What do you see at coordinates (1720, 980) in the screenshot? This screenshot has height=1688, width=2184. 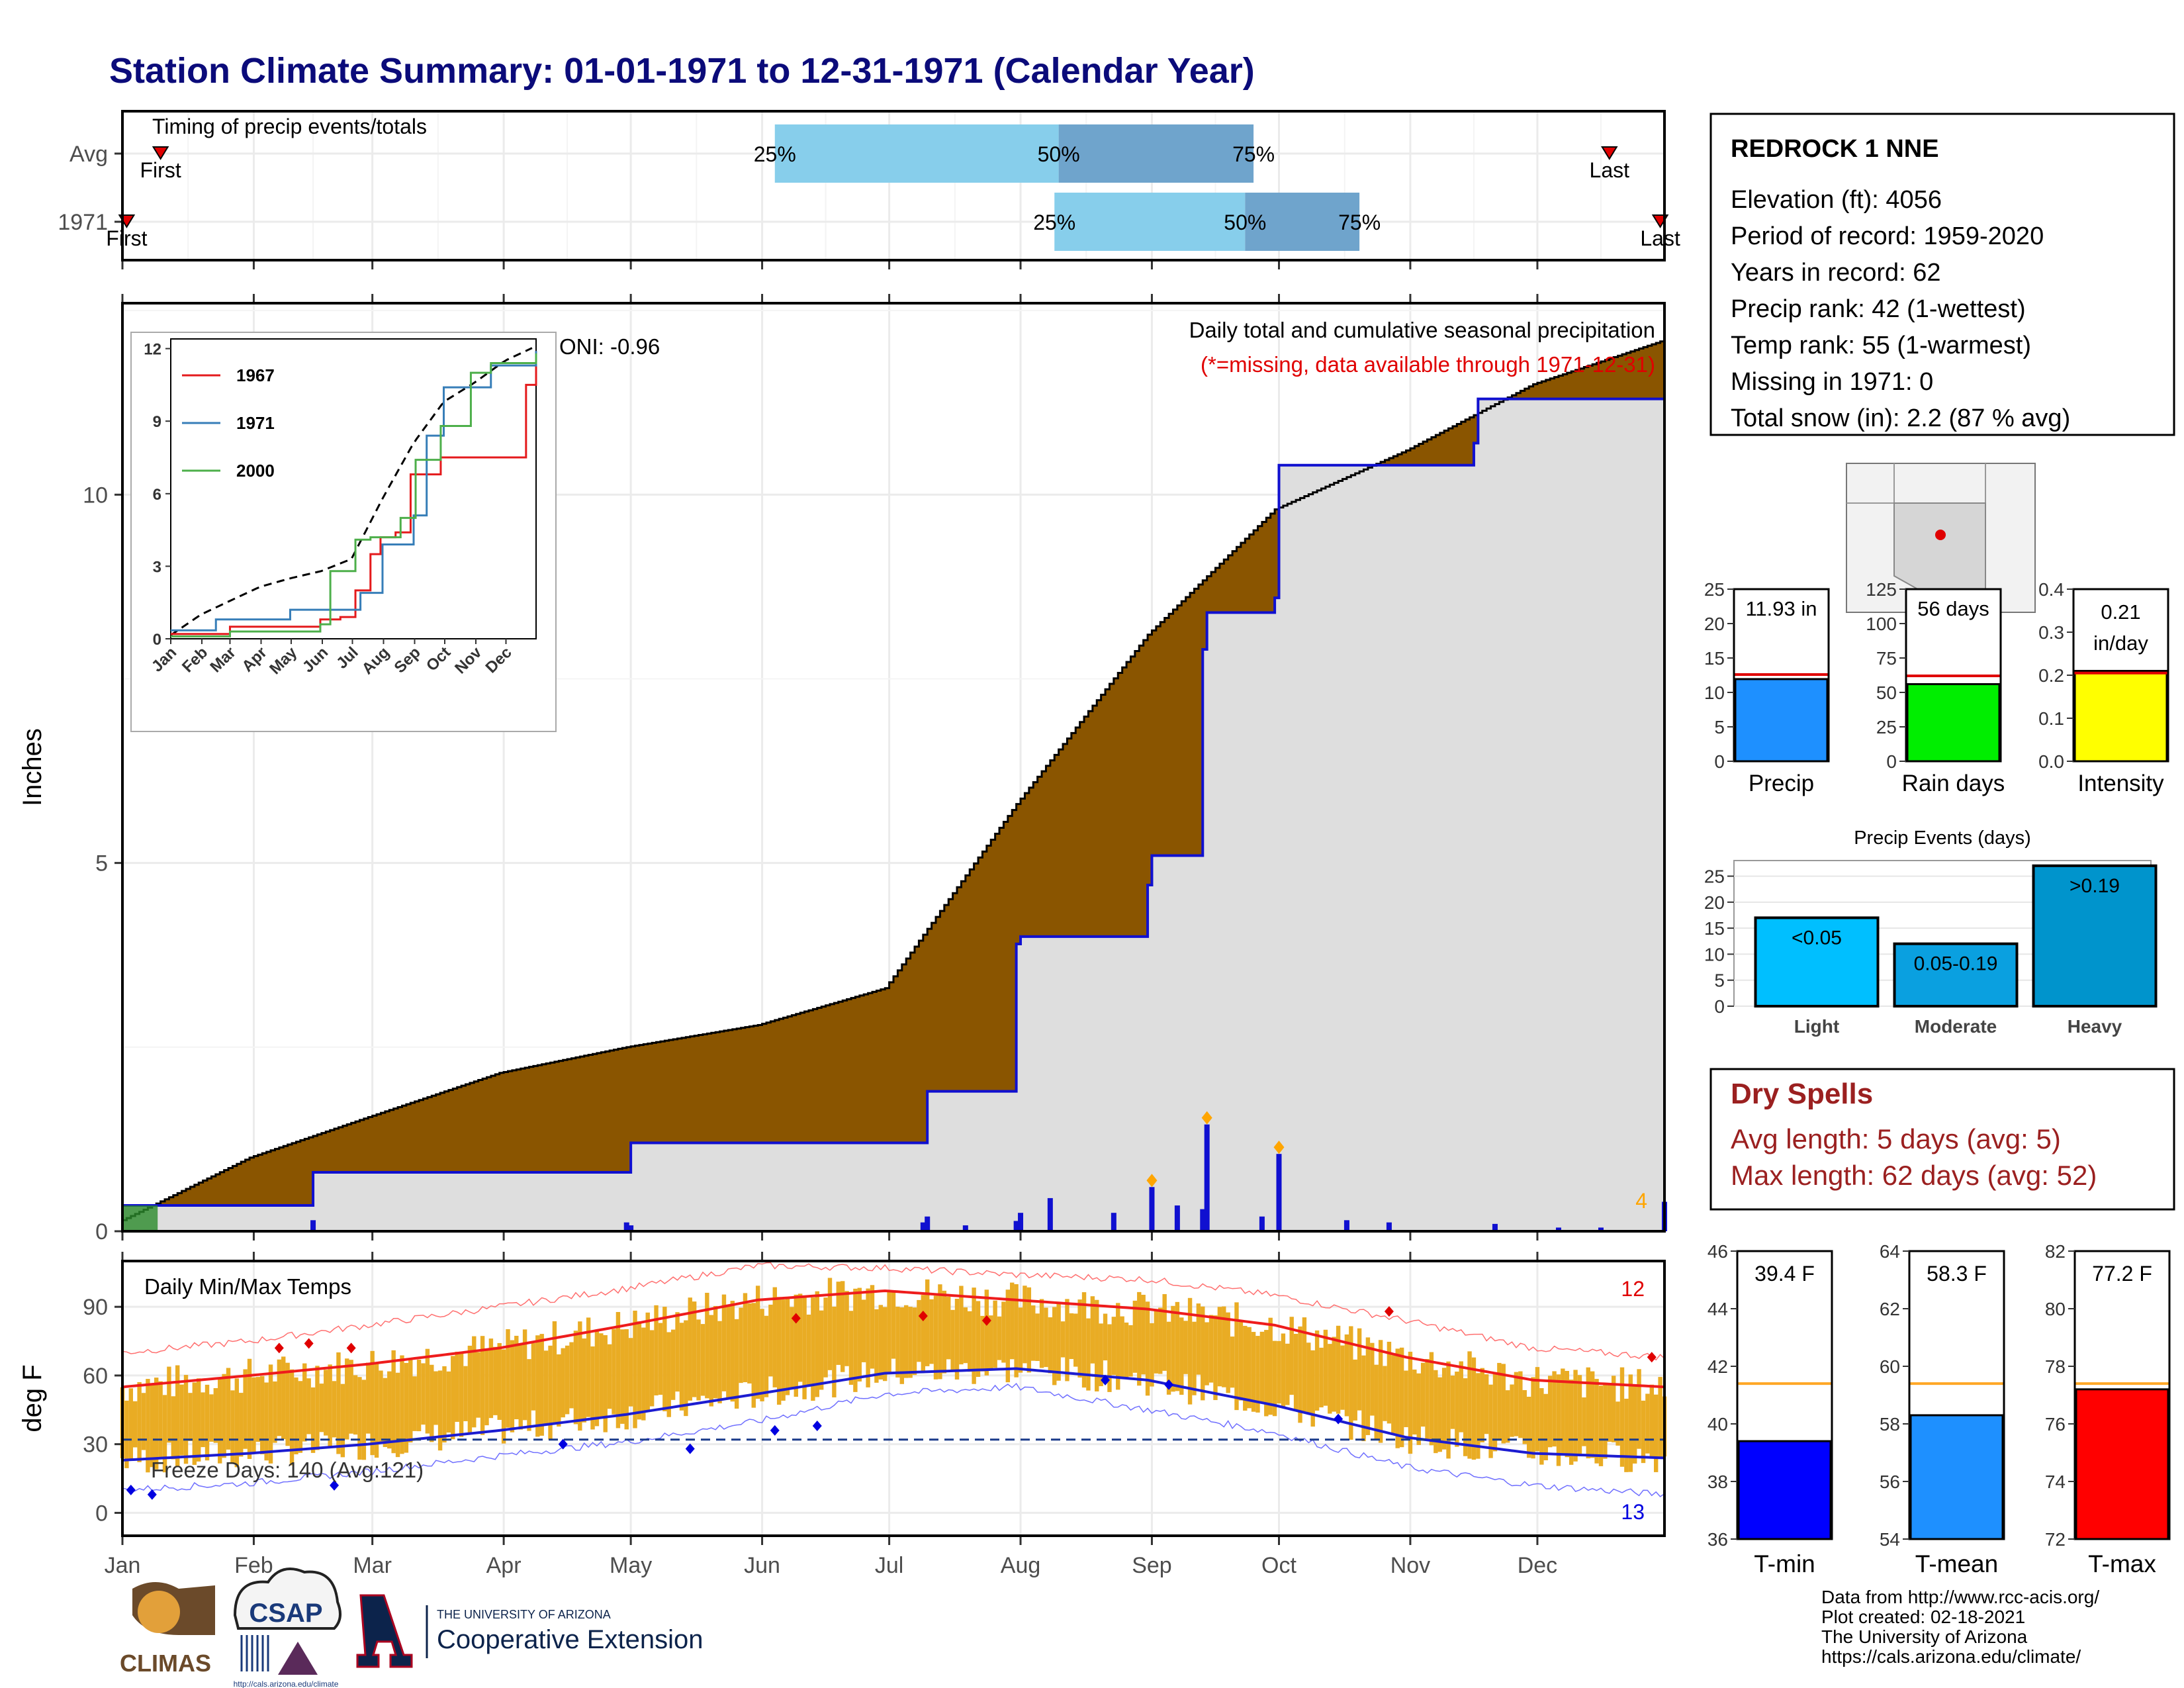 I see `events-y-tick-label: 5` at bounding box center [1720, 980].